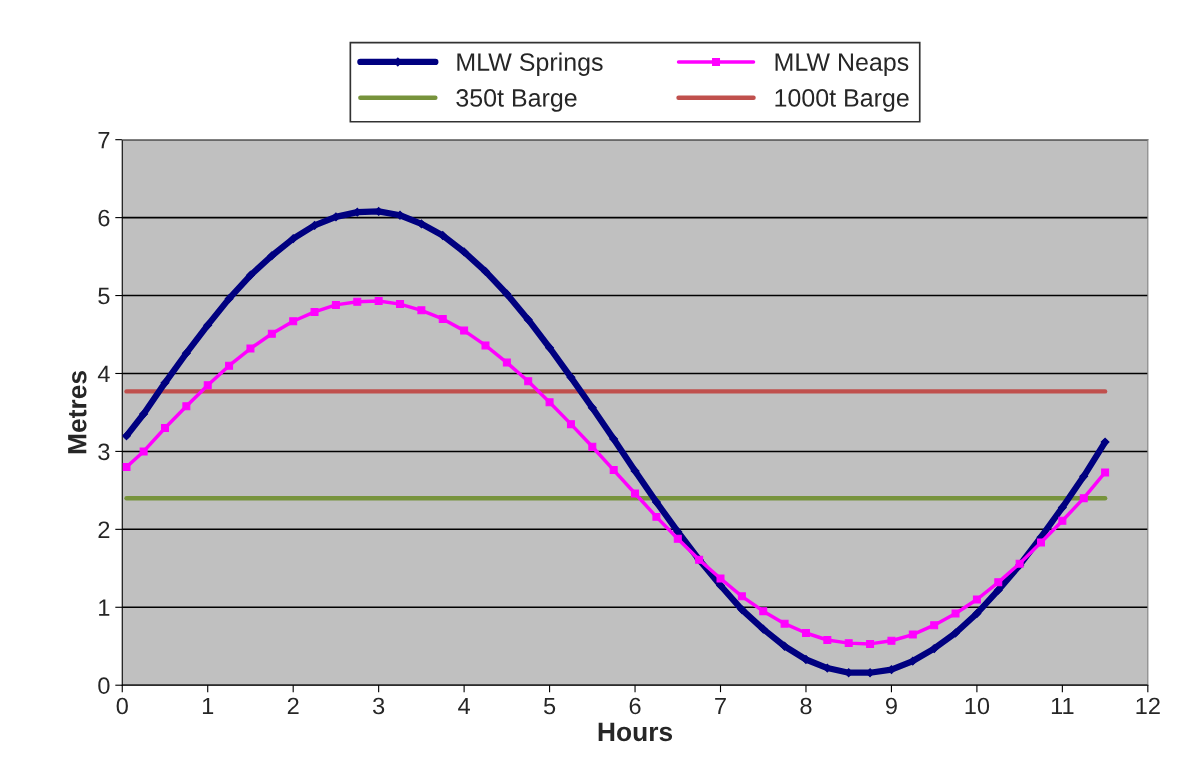 Image resolution: width=1187 pixels, height=776 pixels. I want to click on y-tick-label: 2, so click(104, 529).